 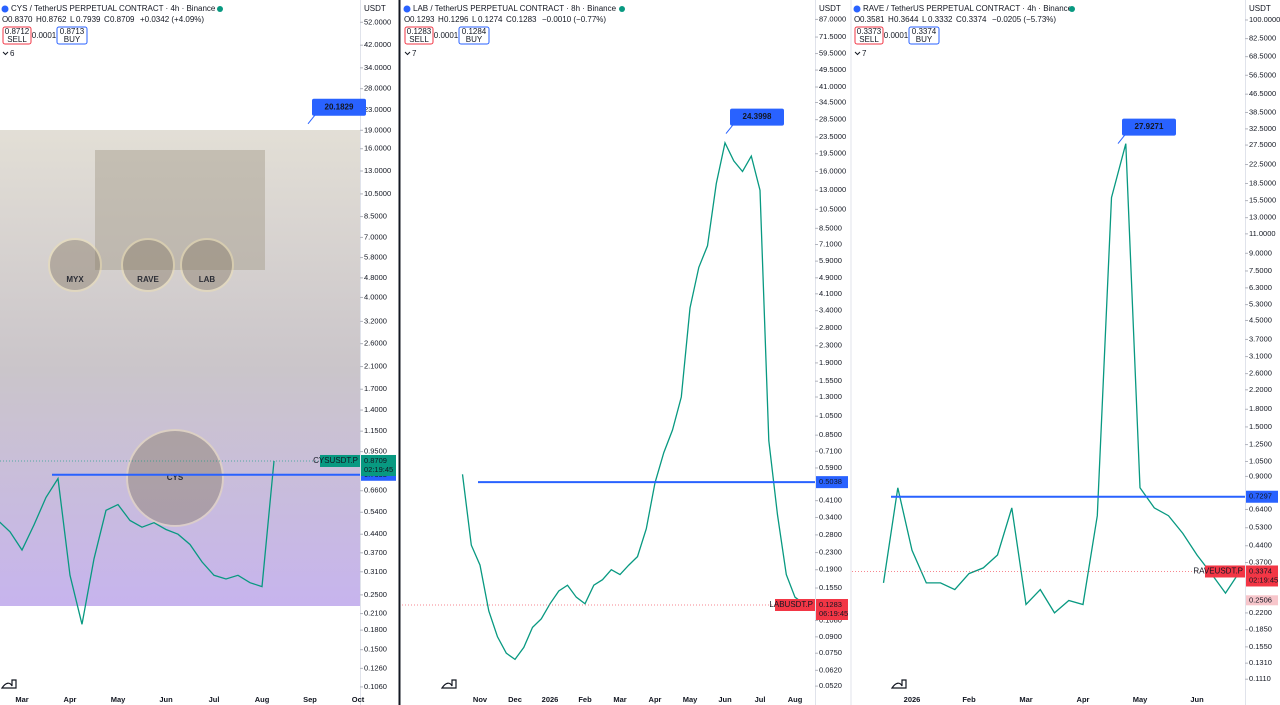 I want to click on y-tick-label: 2.8000, so click(x=830, y=327).